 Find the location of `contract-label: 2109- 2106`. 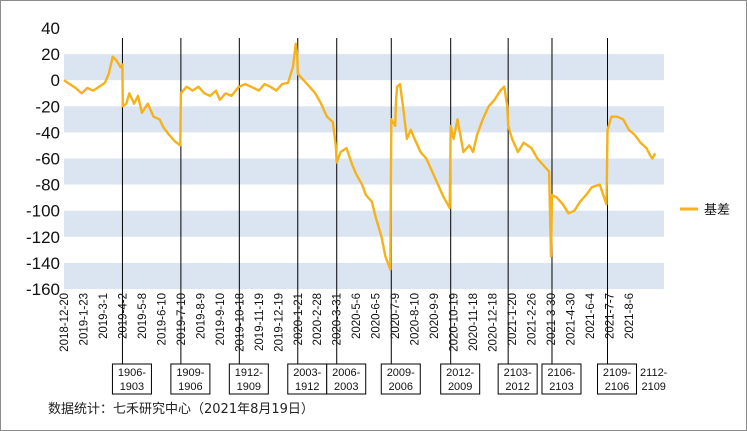

contract-label: 2109- 2106 is located at coordinates (617, 379).